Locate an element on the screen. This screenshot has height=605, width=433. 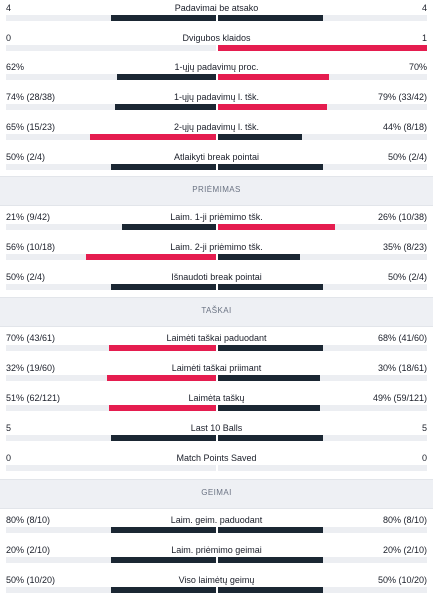
stat-row-last-10-balls: 5 Last 10 Balls 5 is located at coordinates (216, 438).